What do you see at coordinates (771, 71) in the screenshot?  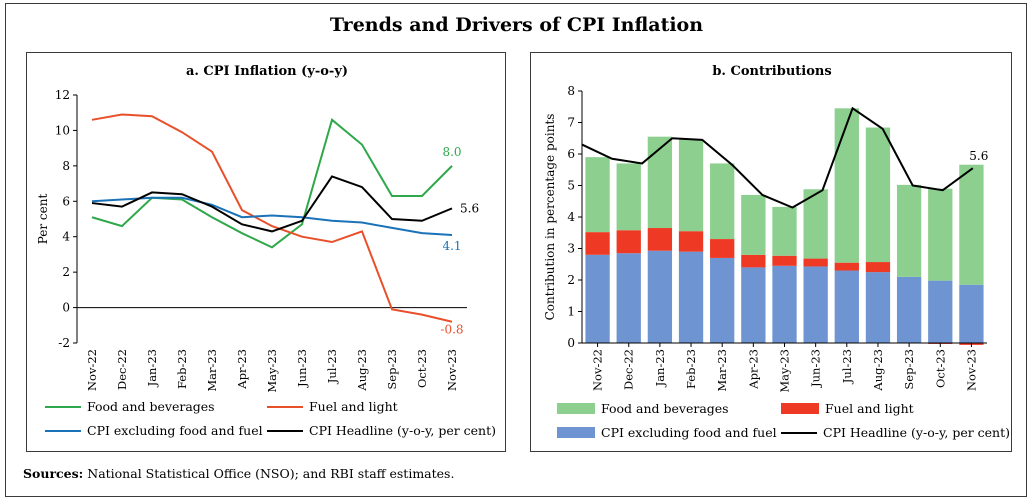 I see `chart-title-b: b. Contributions` at bounding box center [771, 71].